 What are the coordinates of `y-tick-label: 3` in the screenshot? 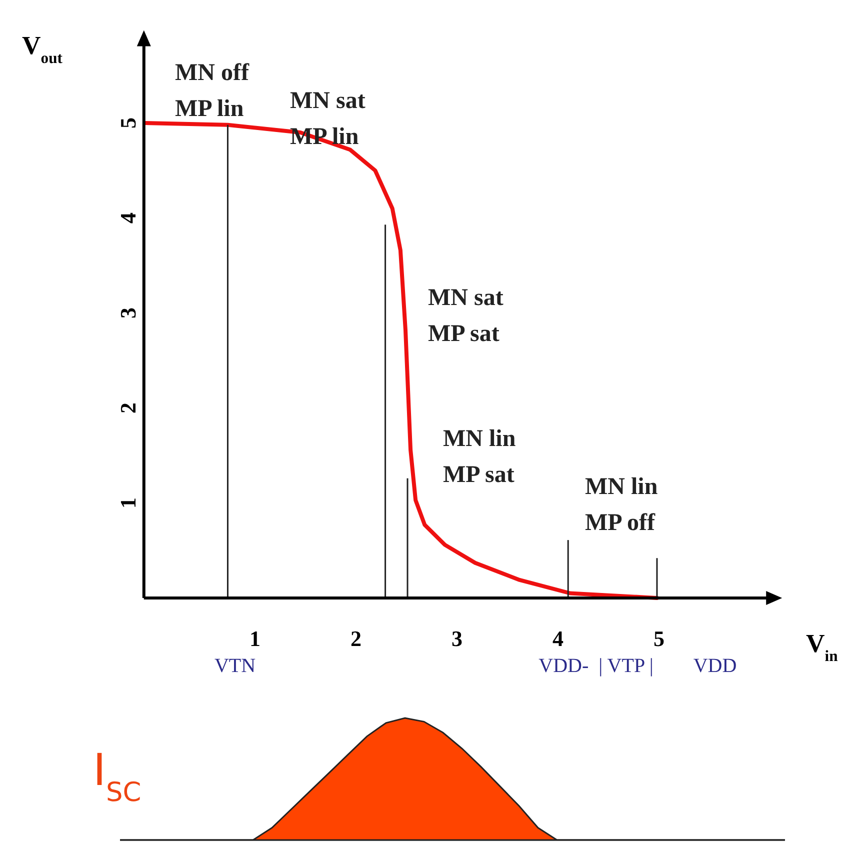 It's located at (128, 313).